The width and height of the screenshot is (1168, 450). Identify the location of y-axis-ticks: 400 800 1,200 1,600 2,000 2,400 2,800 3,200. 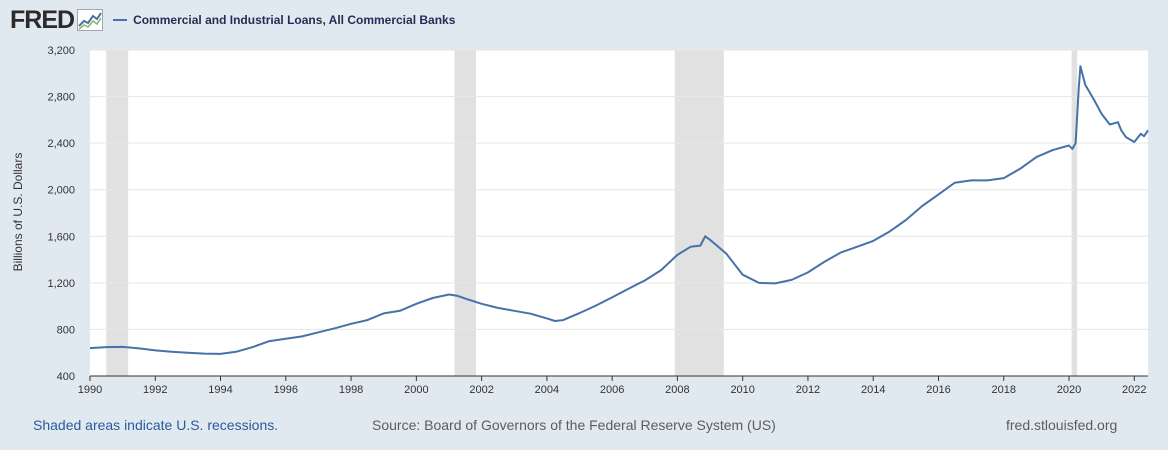
(61, 214).